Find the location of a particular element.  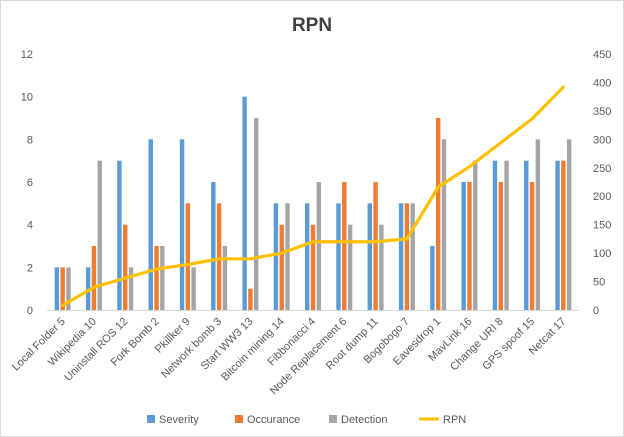

legend-label-occurance: Occurance is located at coordinates (273, 420).